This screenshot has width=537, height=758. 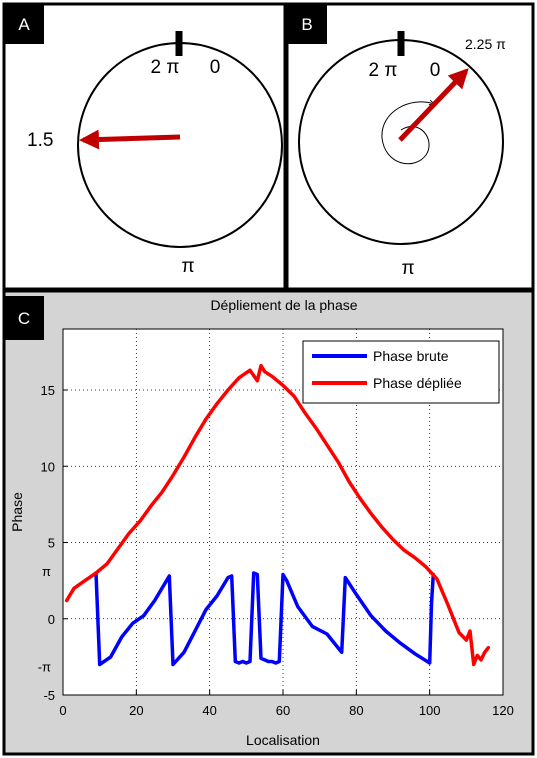 I want to click on y-tick-label: 15, so click(x=48, y=390).